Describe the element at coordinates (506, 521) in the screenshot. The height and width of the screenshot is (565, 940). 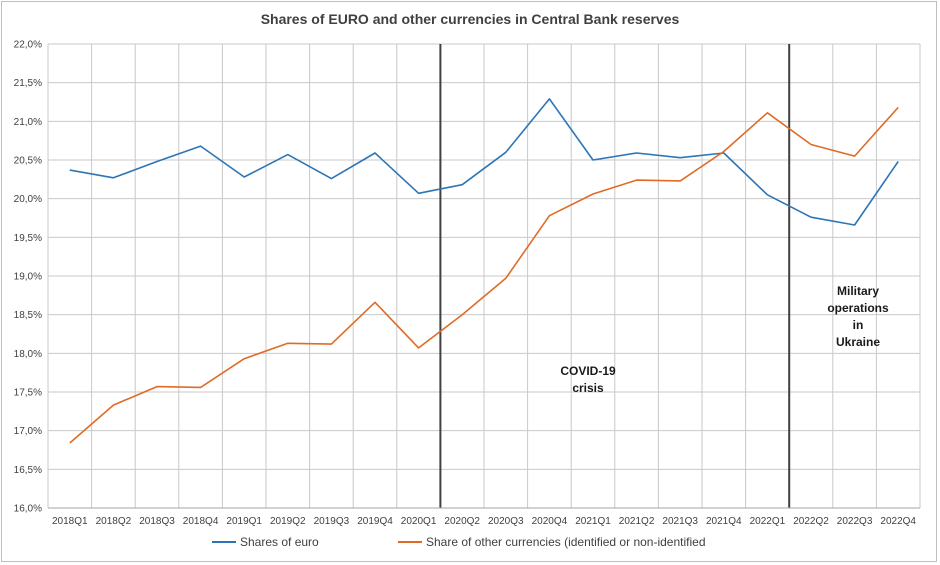
I see `x-tick-label: 2020Q3` at that location.